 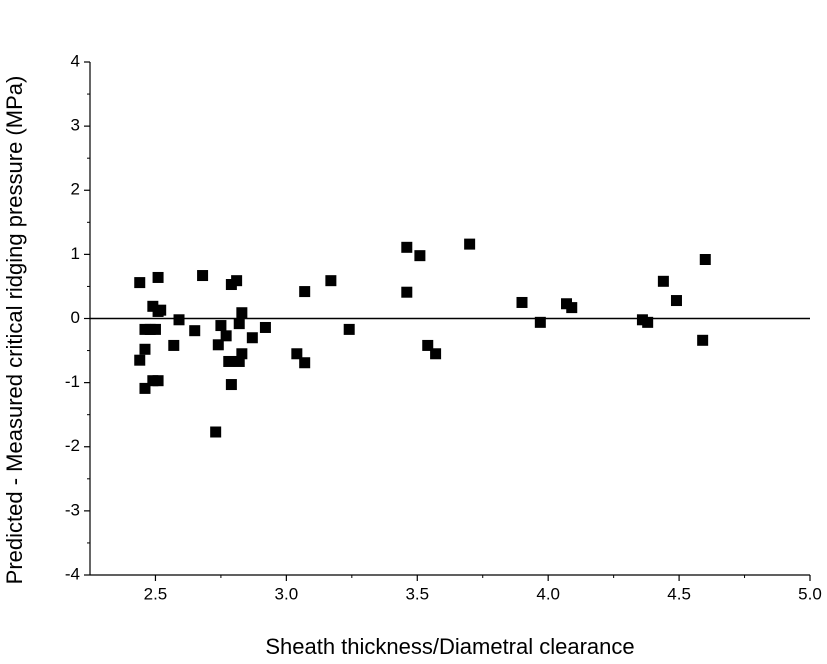 I want to click on y-tick-label: 0, so click(x=75, y=317).